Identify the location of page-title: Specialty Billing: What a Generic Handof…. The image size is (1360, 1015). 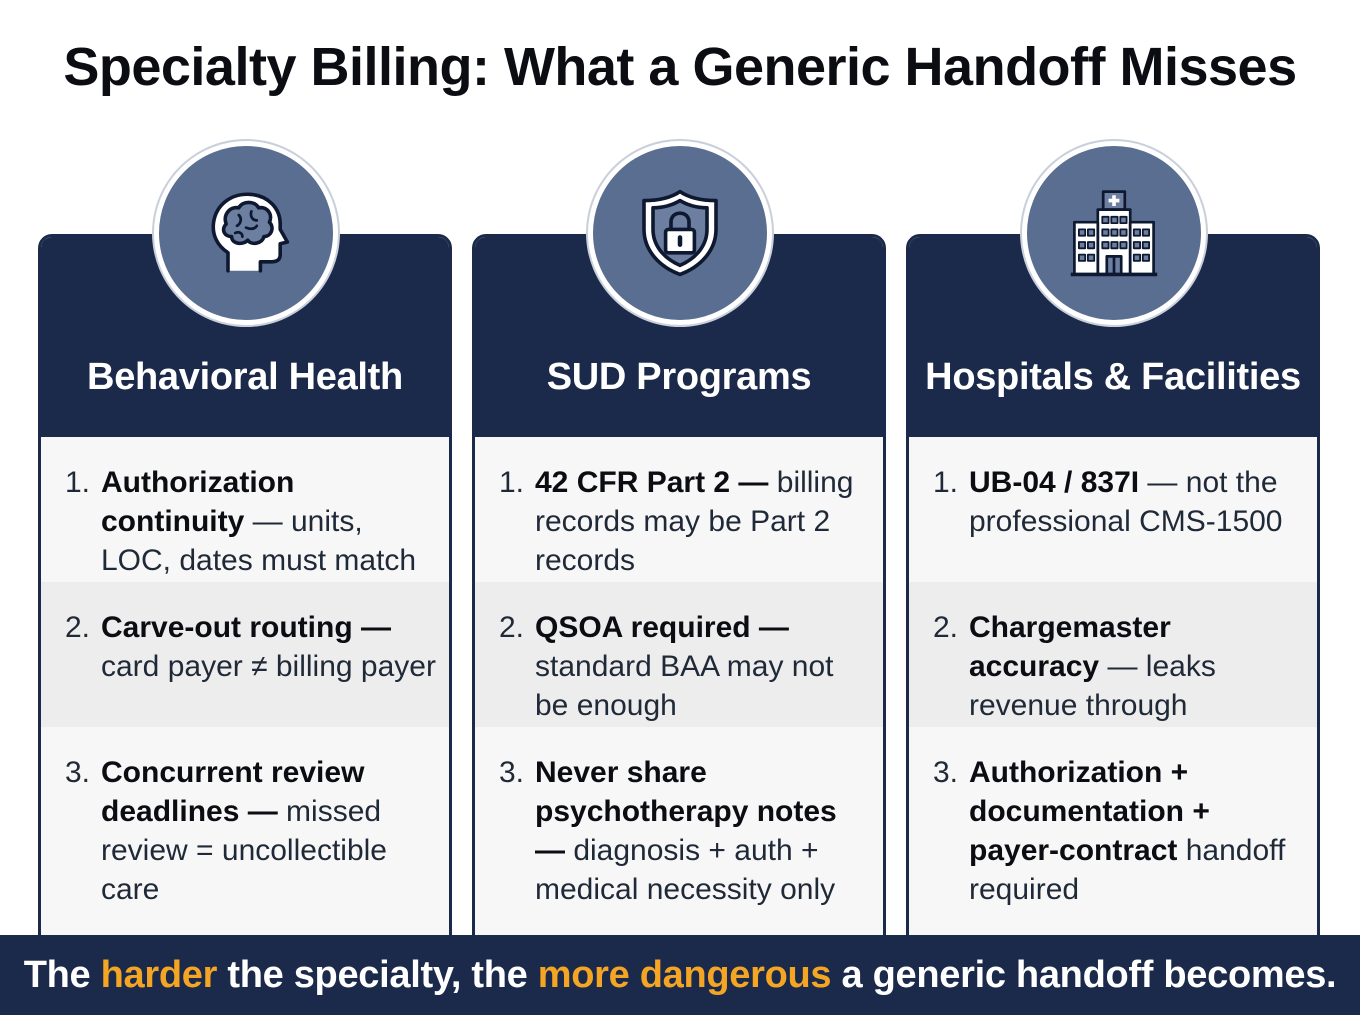
(680, 67).